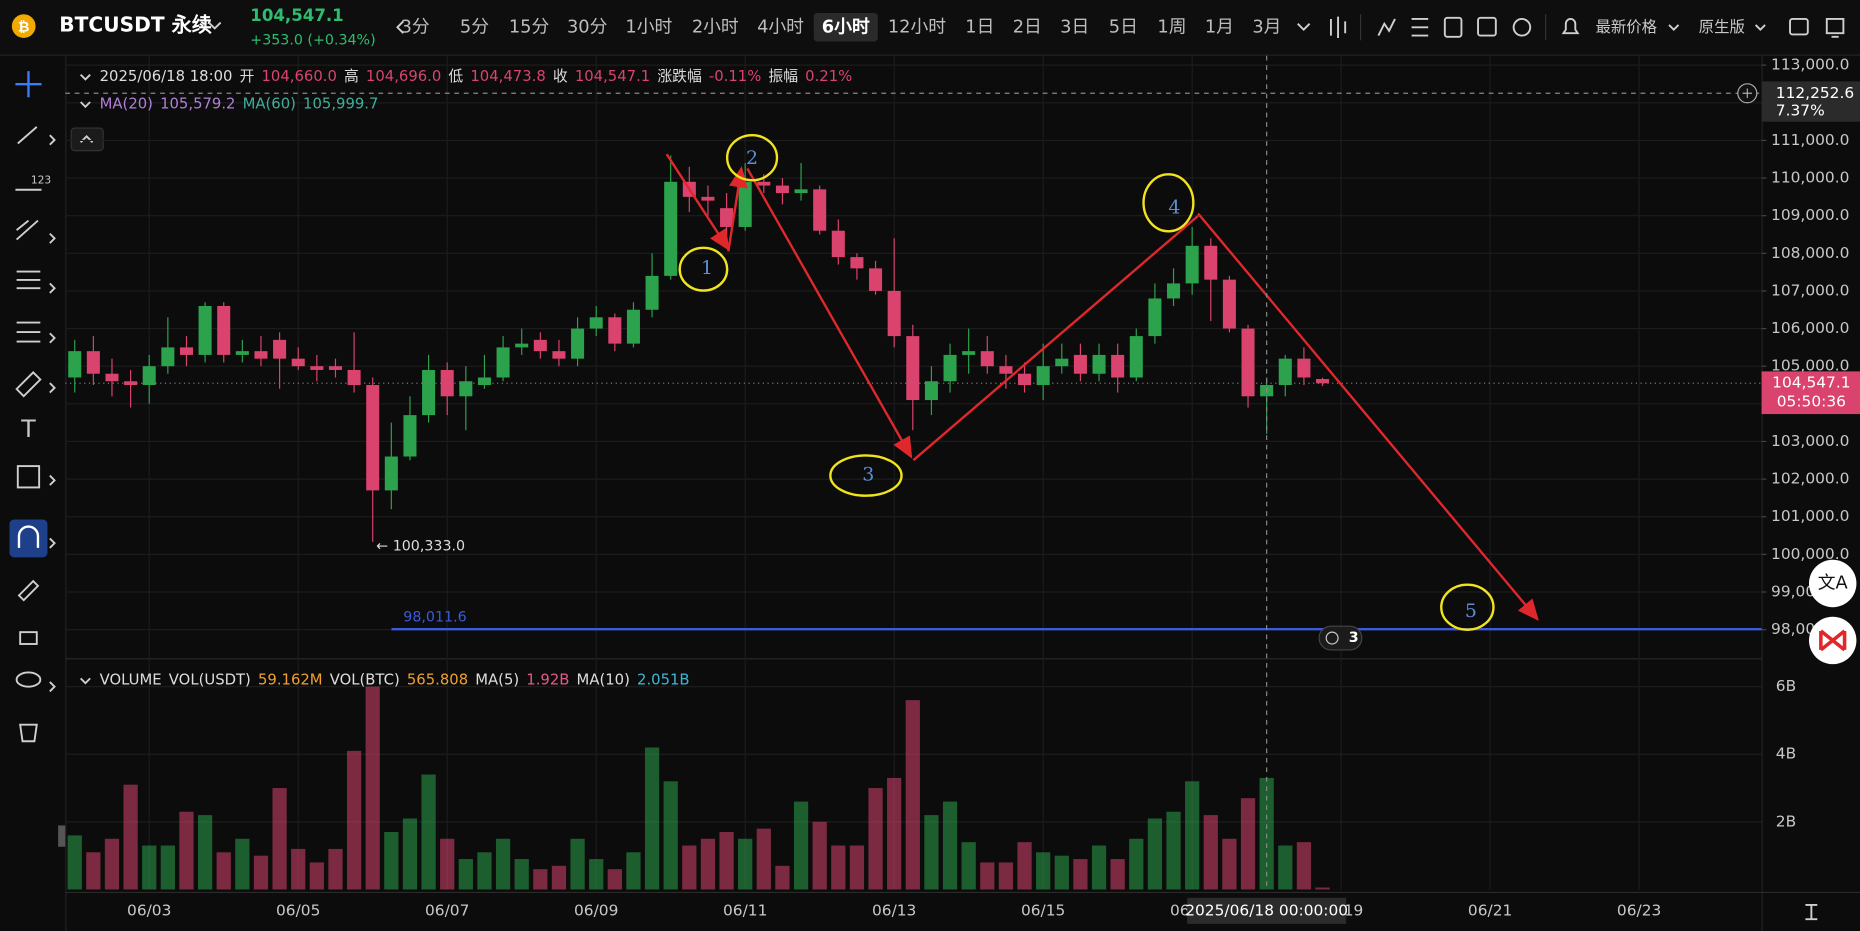 Image resolution: width=1860 pixels, height=931 pixels. I want to click on more-intervals, so click(1304, 27).